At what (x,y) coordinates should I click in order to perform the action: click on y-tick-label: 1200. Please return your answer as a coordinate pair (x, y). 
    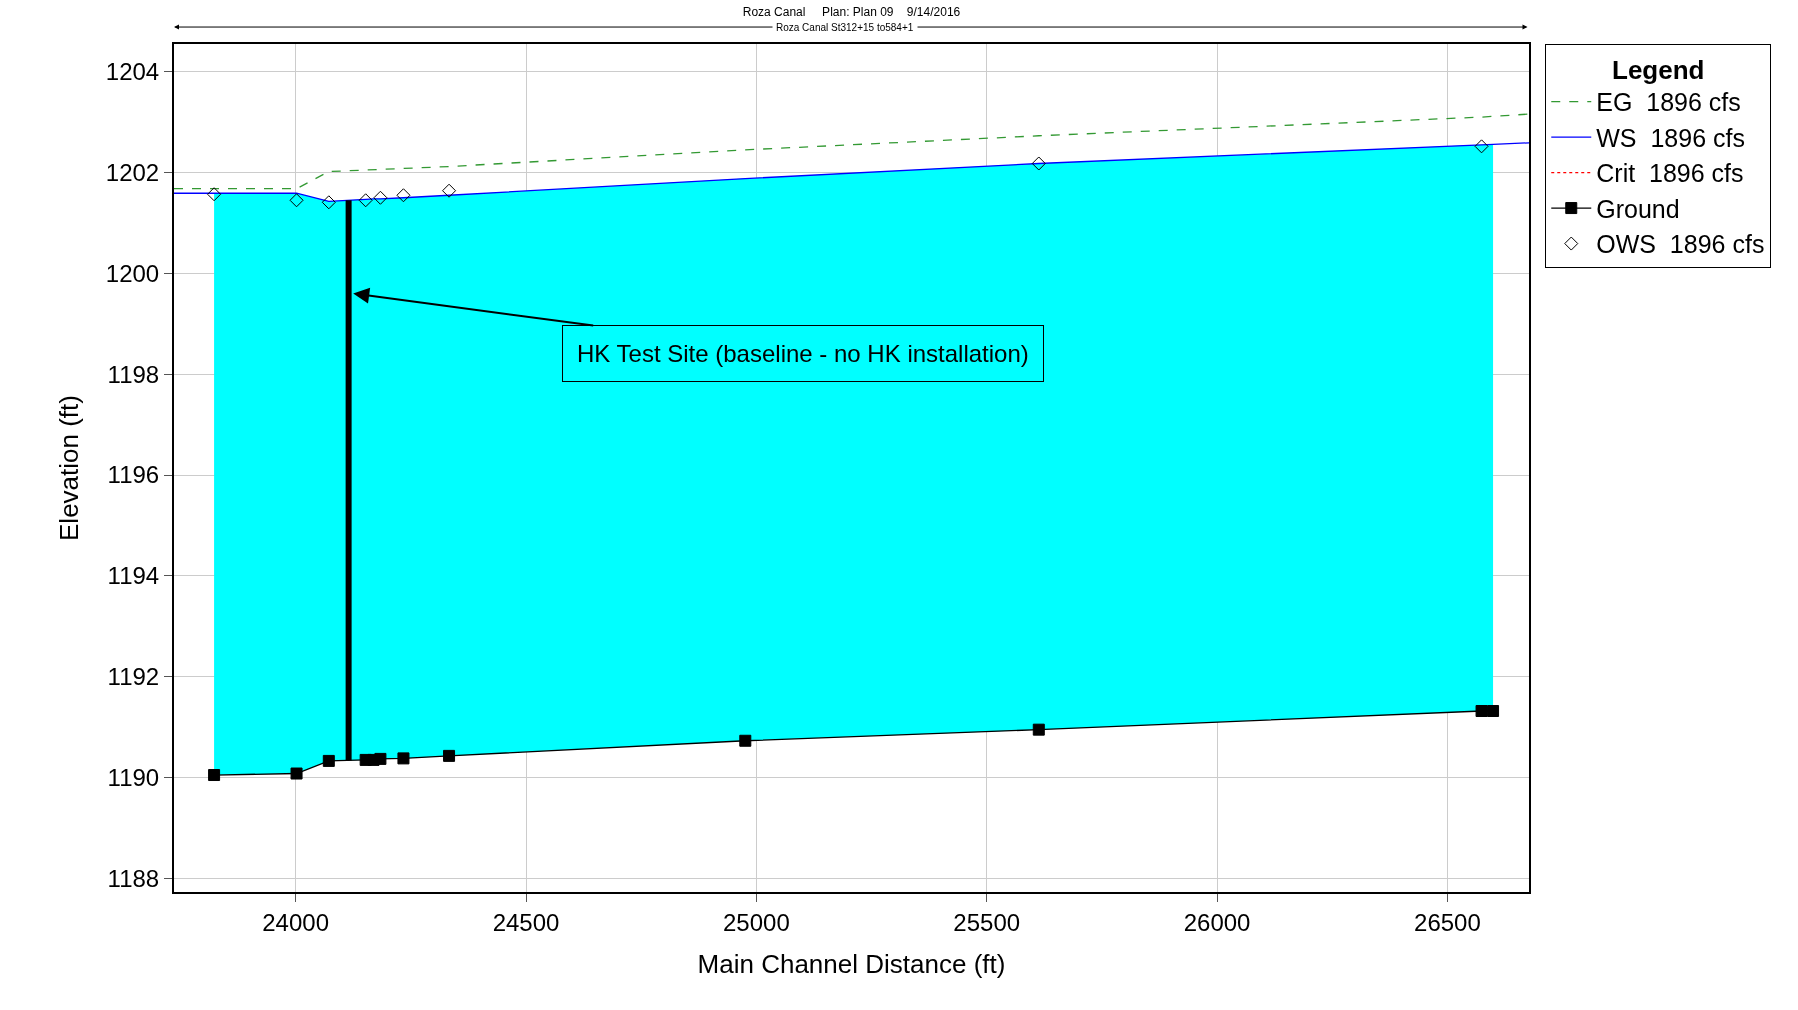
    Looking at the image, I should click on (132, 273).